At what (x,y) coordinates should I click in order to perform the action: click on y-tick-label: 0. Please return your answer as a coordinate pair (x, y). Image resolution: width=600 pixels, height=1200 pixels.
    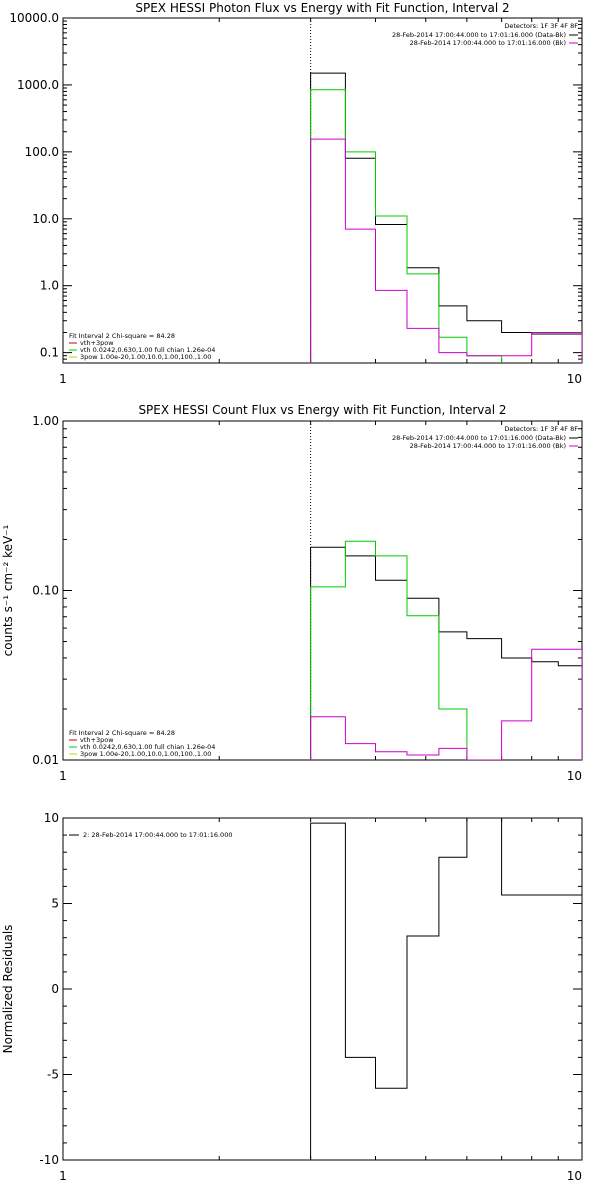
    Looking at the image, I should click on (55, 989).